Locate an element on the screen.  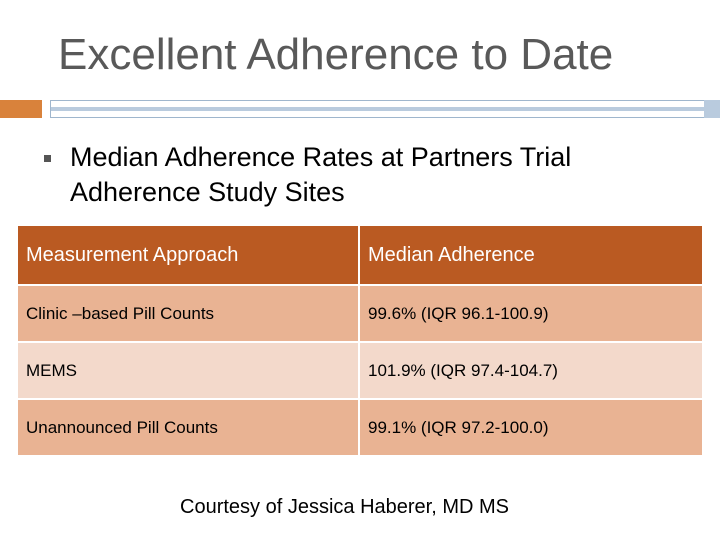
bullet-marker is located at coordinates (47, 158).